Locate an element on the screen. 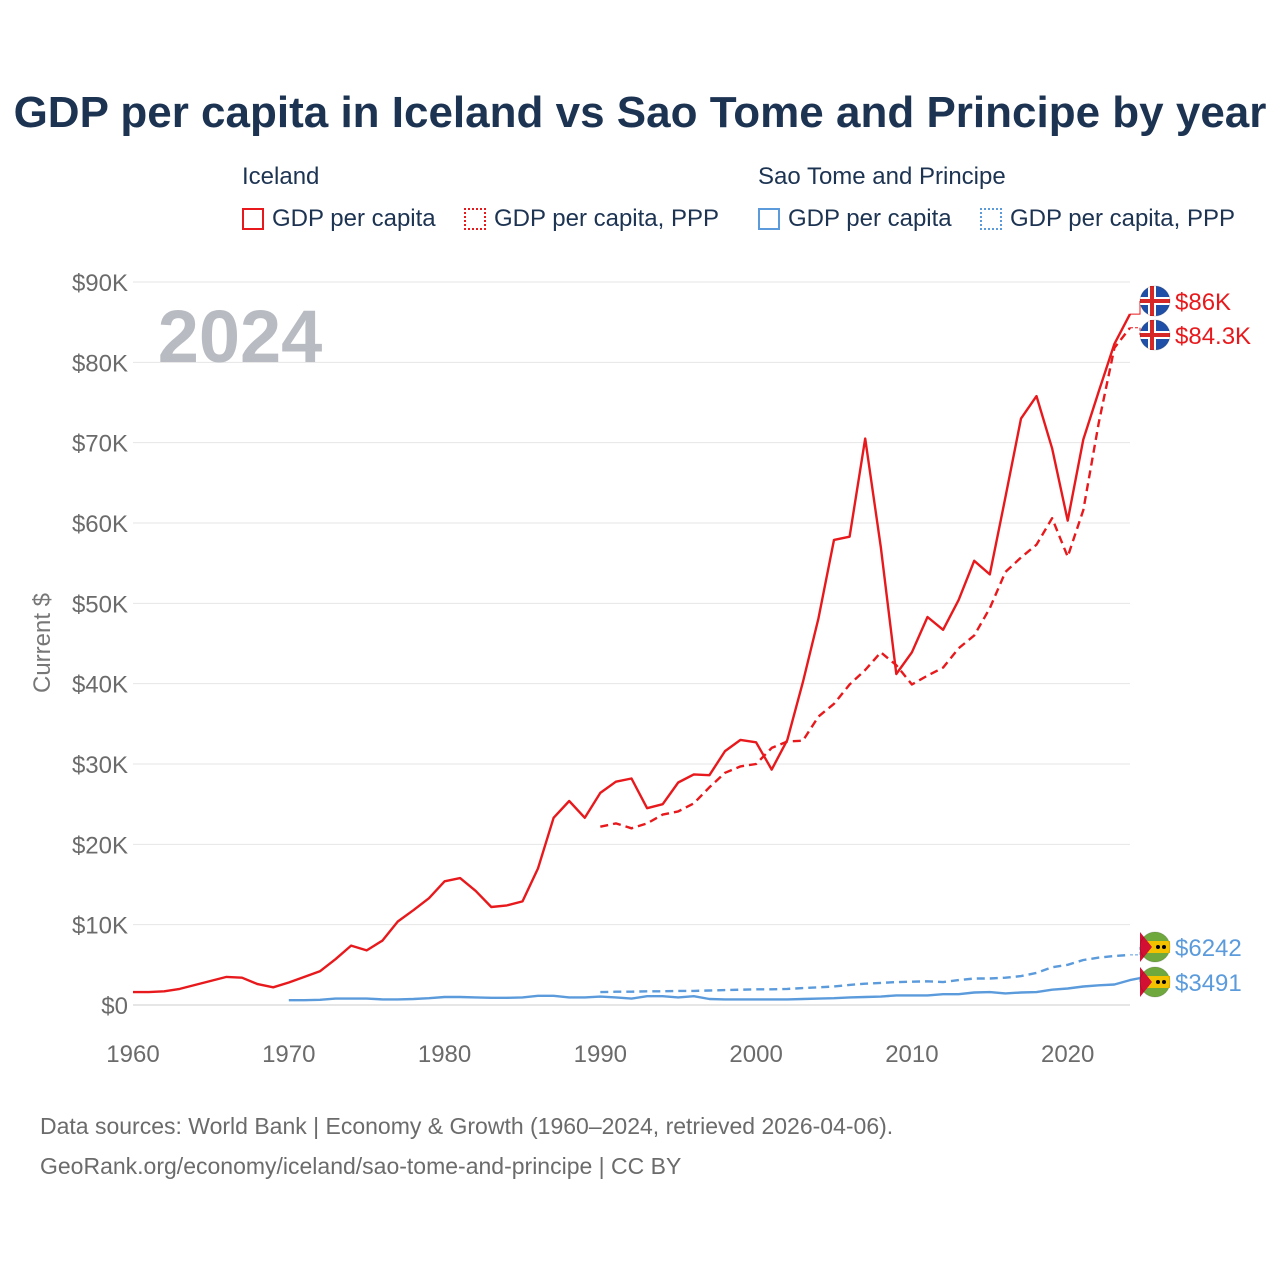  legend-item-stp-gdp-ppp: GDP per capita, PPP is located at coordinates (1107, 219).